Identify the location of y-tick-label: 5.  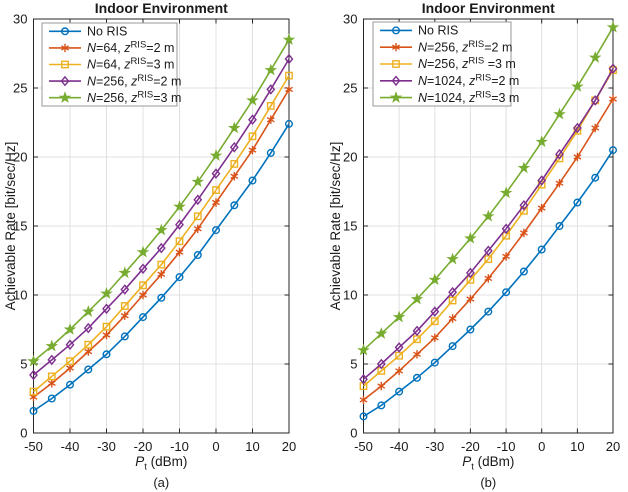
(353, 364).